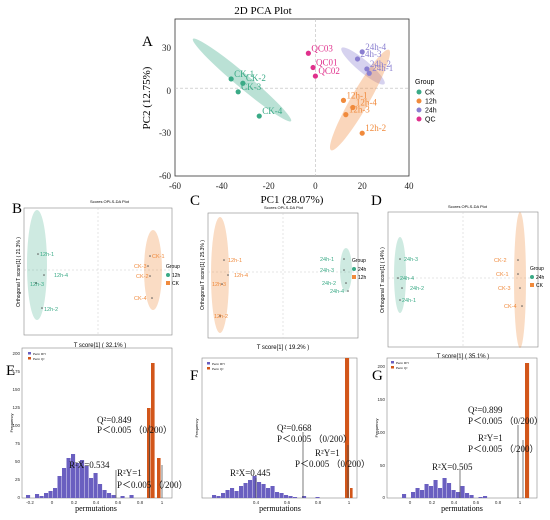 The height and width of the screenshot is (520, 550). I want to click on opls-b-title: Scores OPLS-DA Plot, so click(110, 201).